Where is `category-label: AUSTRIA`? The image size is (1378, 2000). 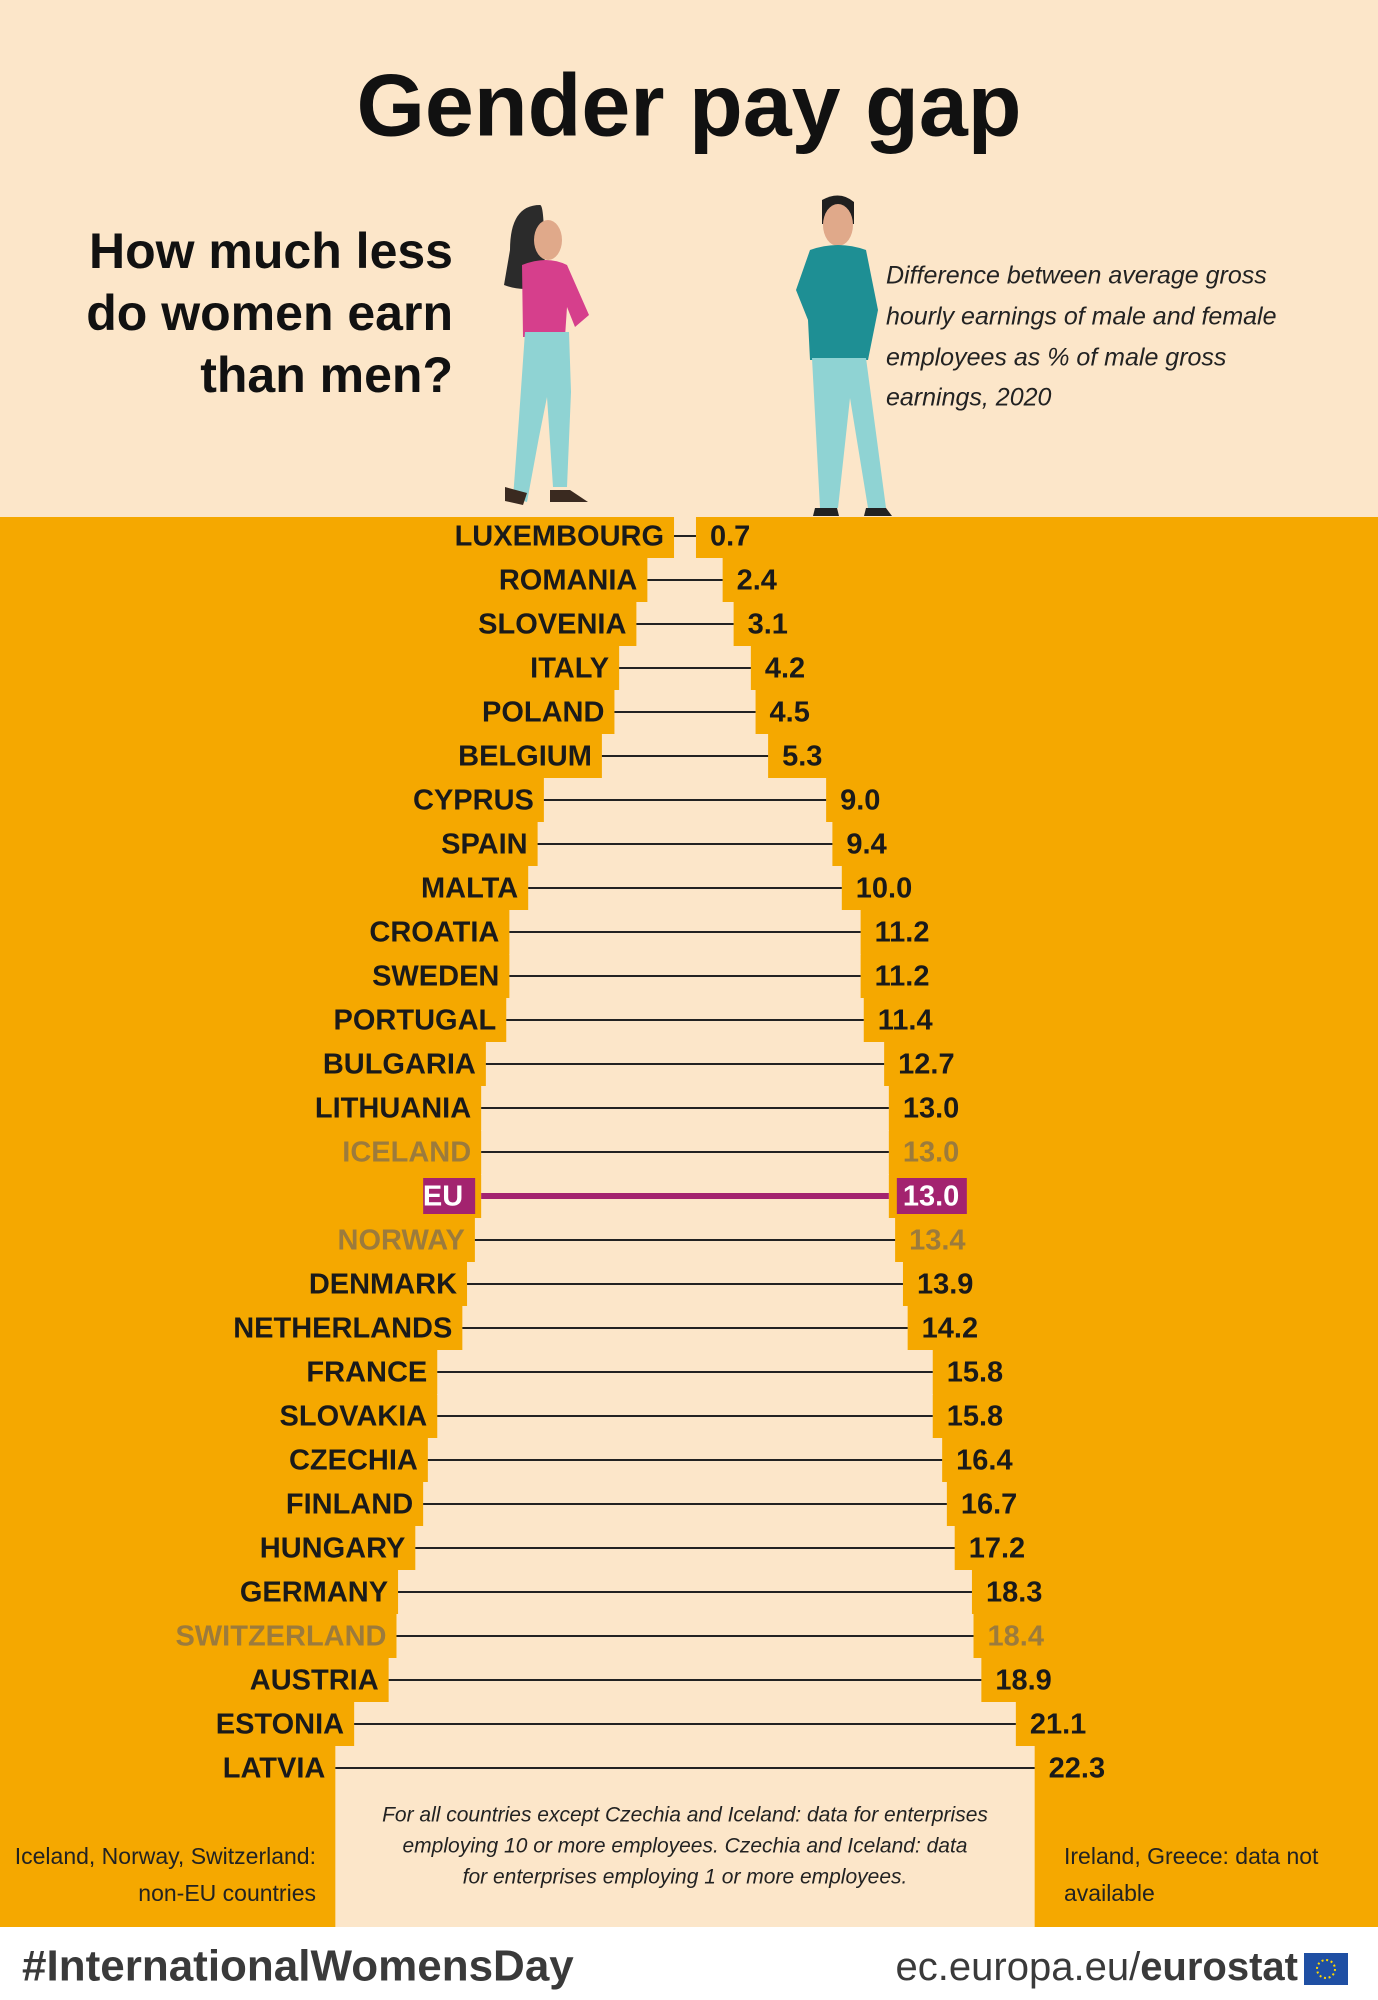
category-label: AUSTRIA is located at coordinates (314, 1681).